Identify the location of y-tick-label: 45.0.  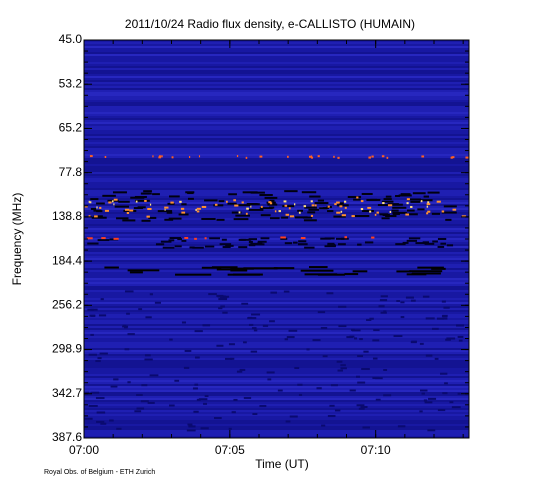
(71, 39).